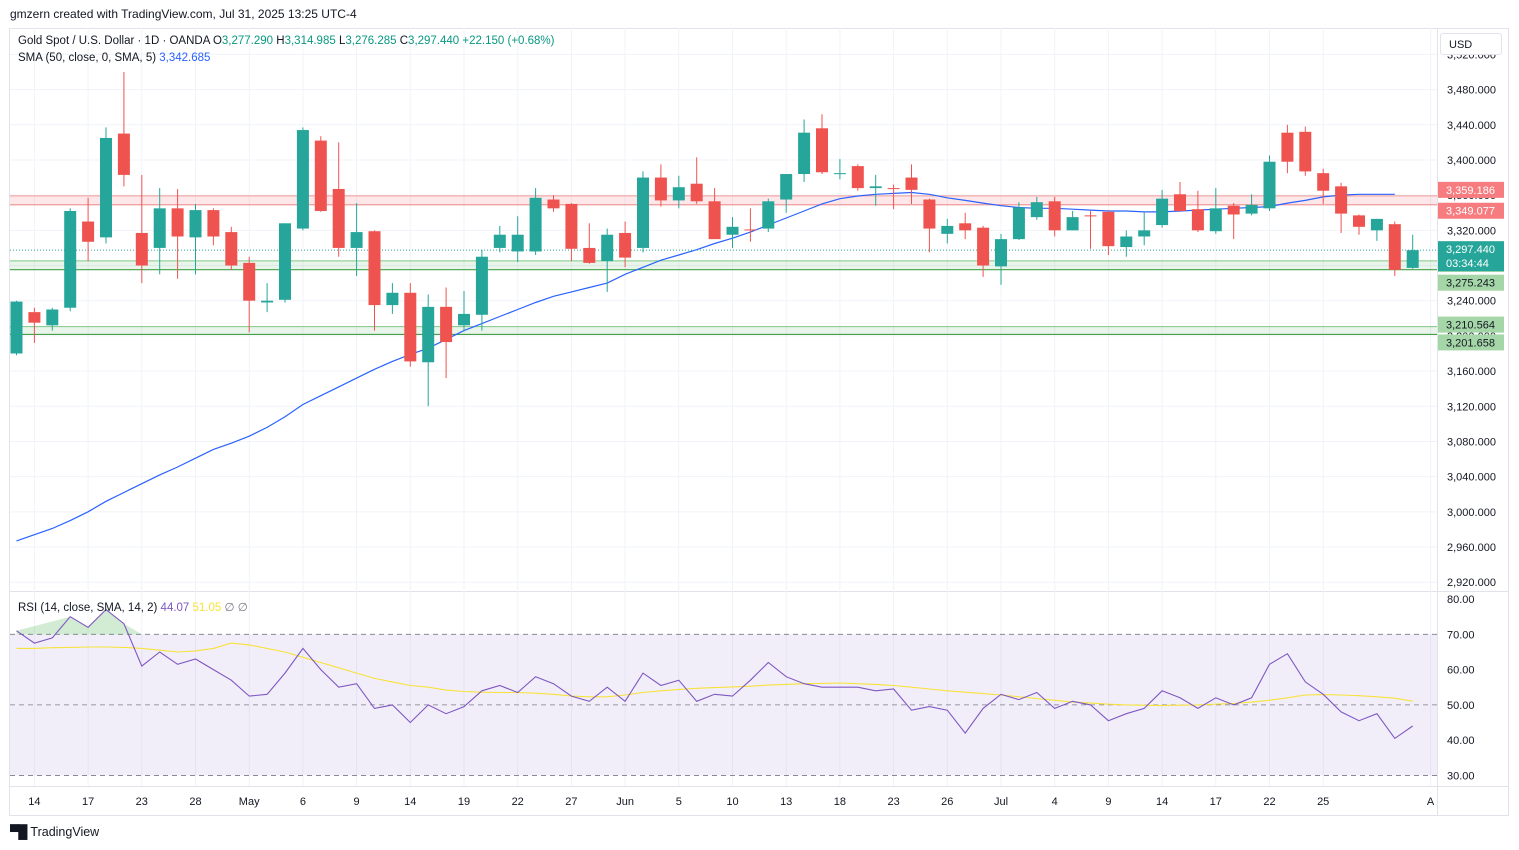 The height and width of the screenshot is (850, 1519). Describe the element at coordinates (1055, 802) in the screenshot. I see `time-tick-label: 4` at that location.